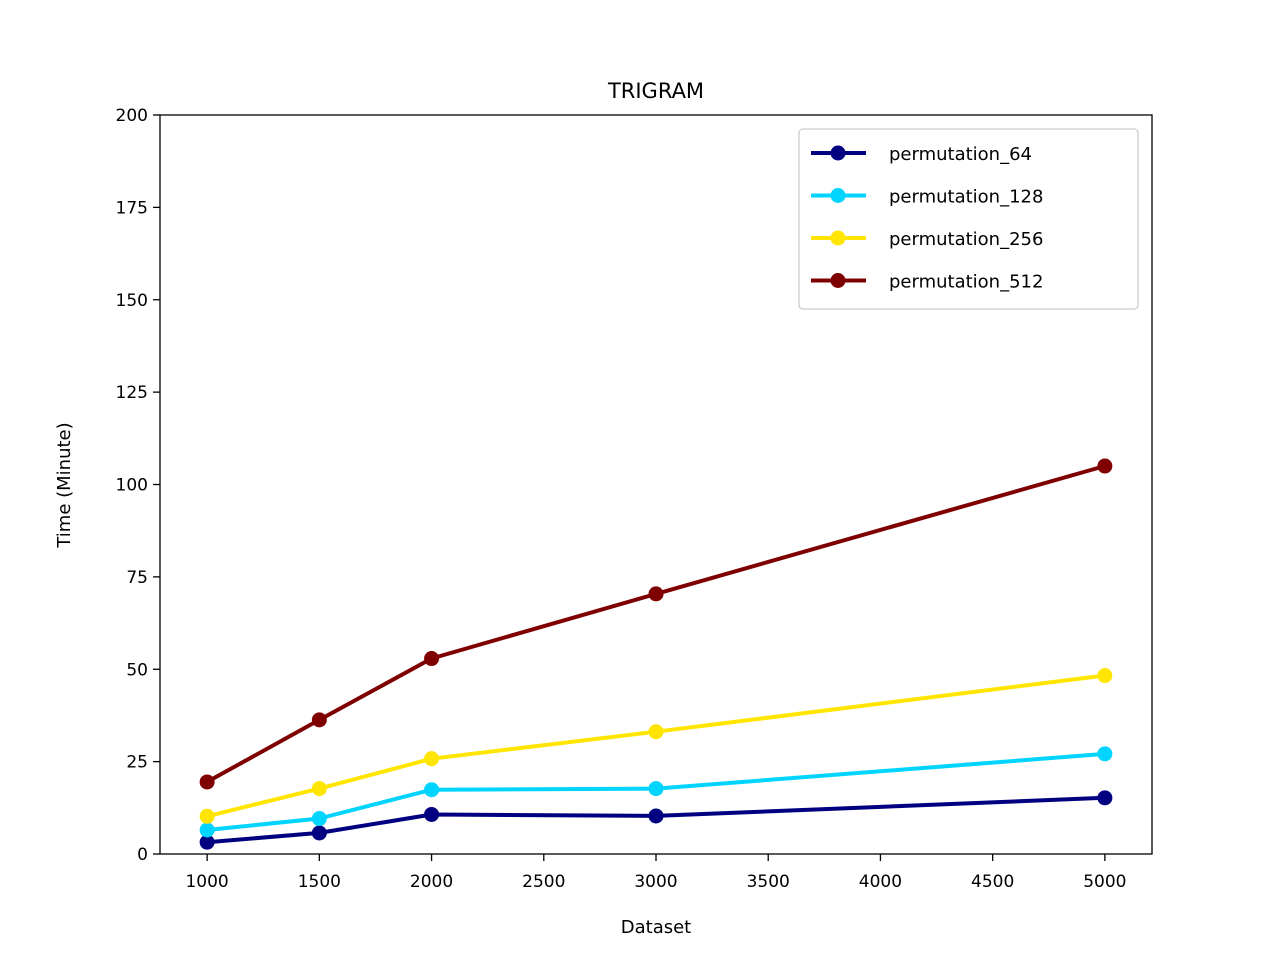 The height and width of the screenshot is (960, 1280). I want to click on legend-label: permutation_256, so click(966, 239).